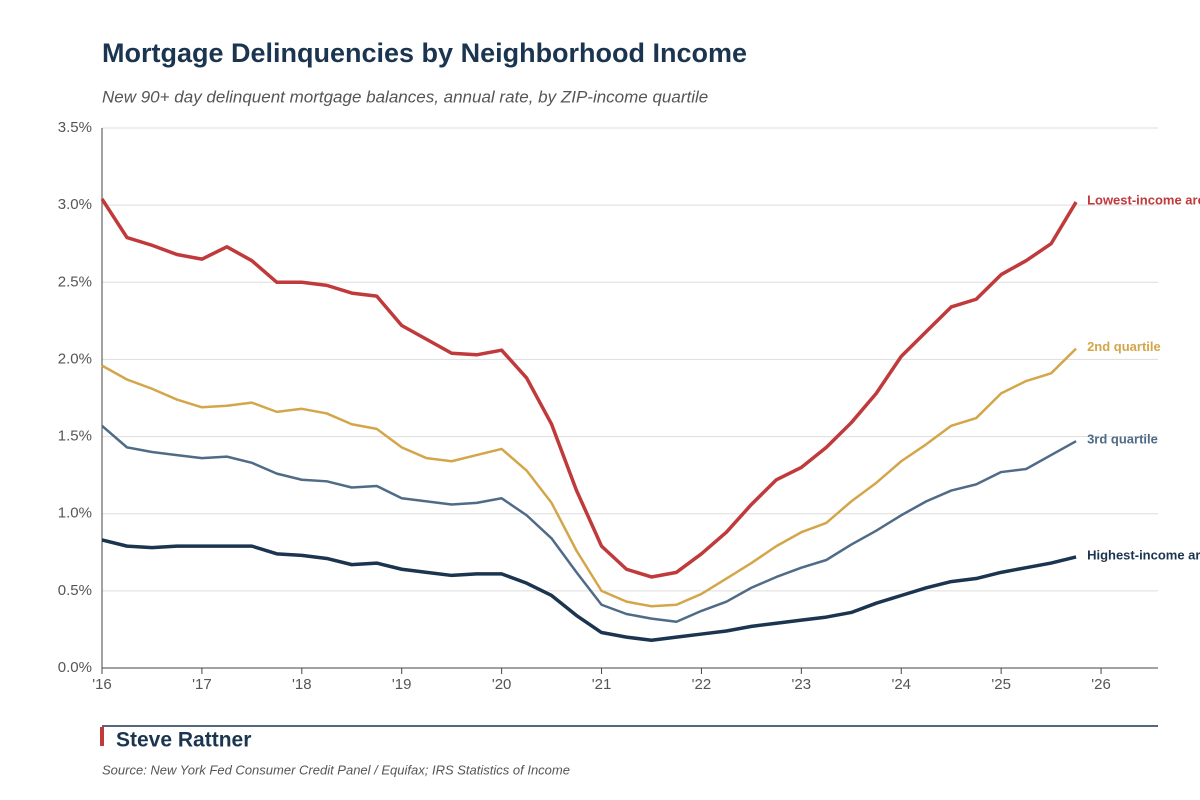 This screenshot has height=800, width=1200. What do you see at coordinates (75, 667) in the screenshot?
I see `y-tick-label: 0.0%` at bounding box center [75, 667].